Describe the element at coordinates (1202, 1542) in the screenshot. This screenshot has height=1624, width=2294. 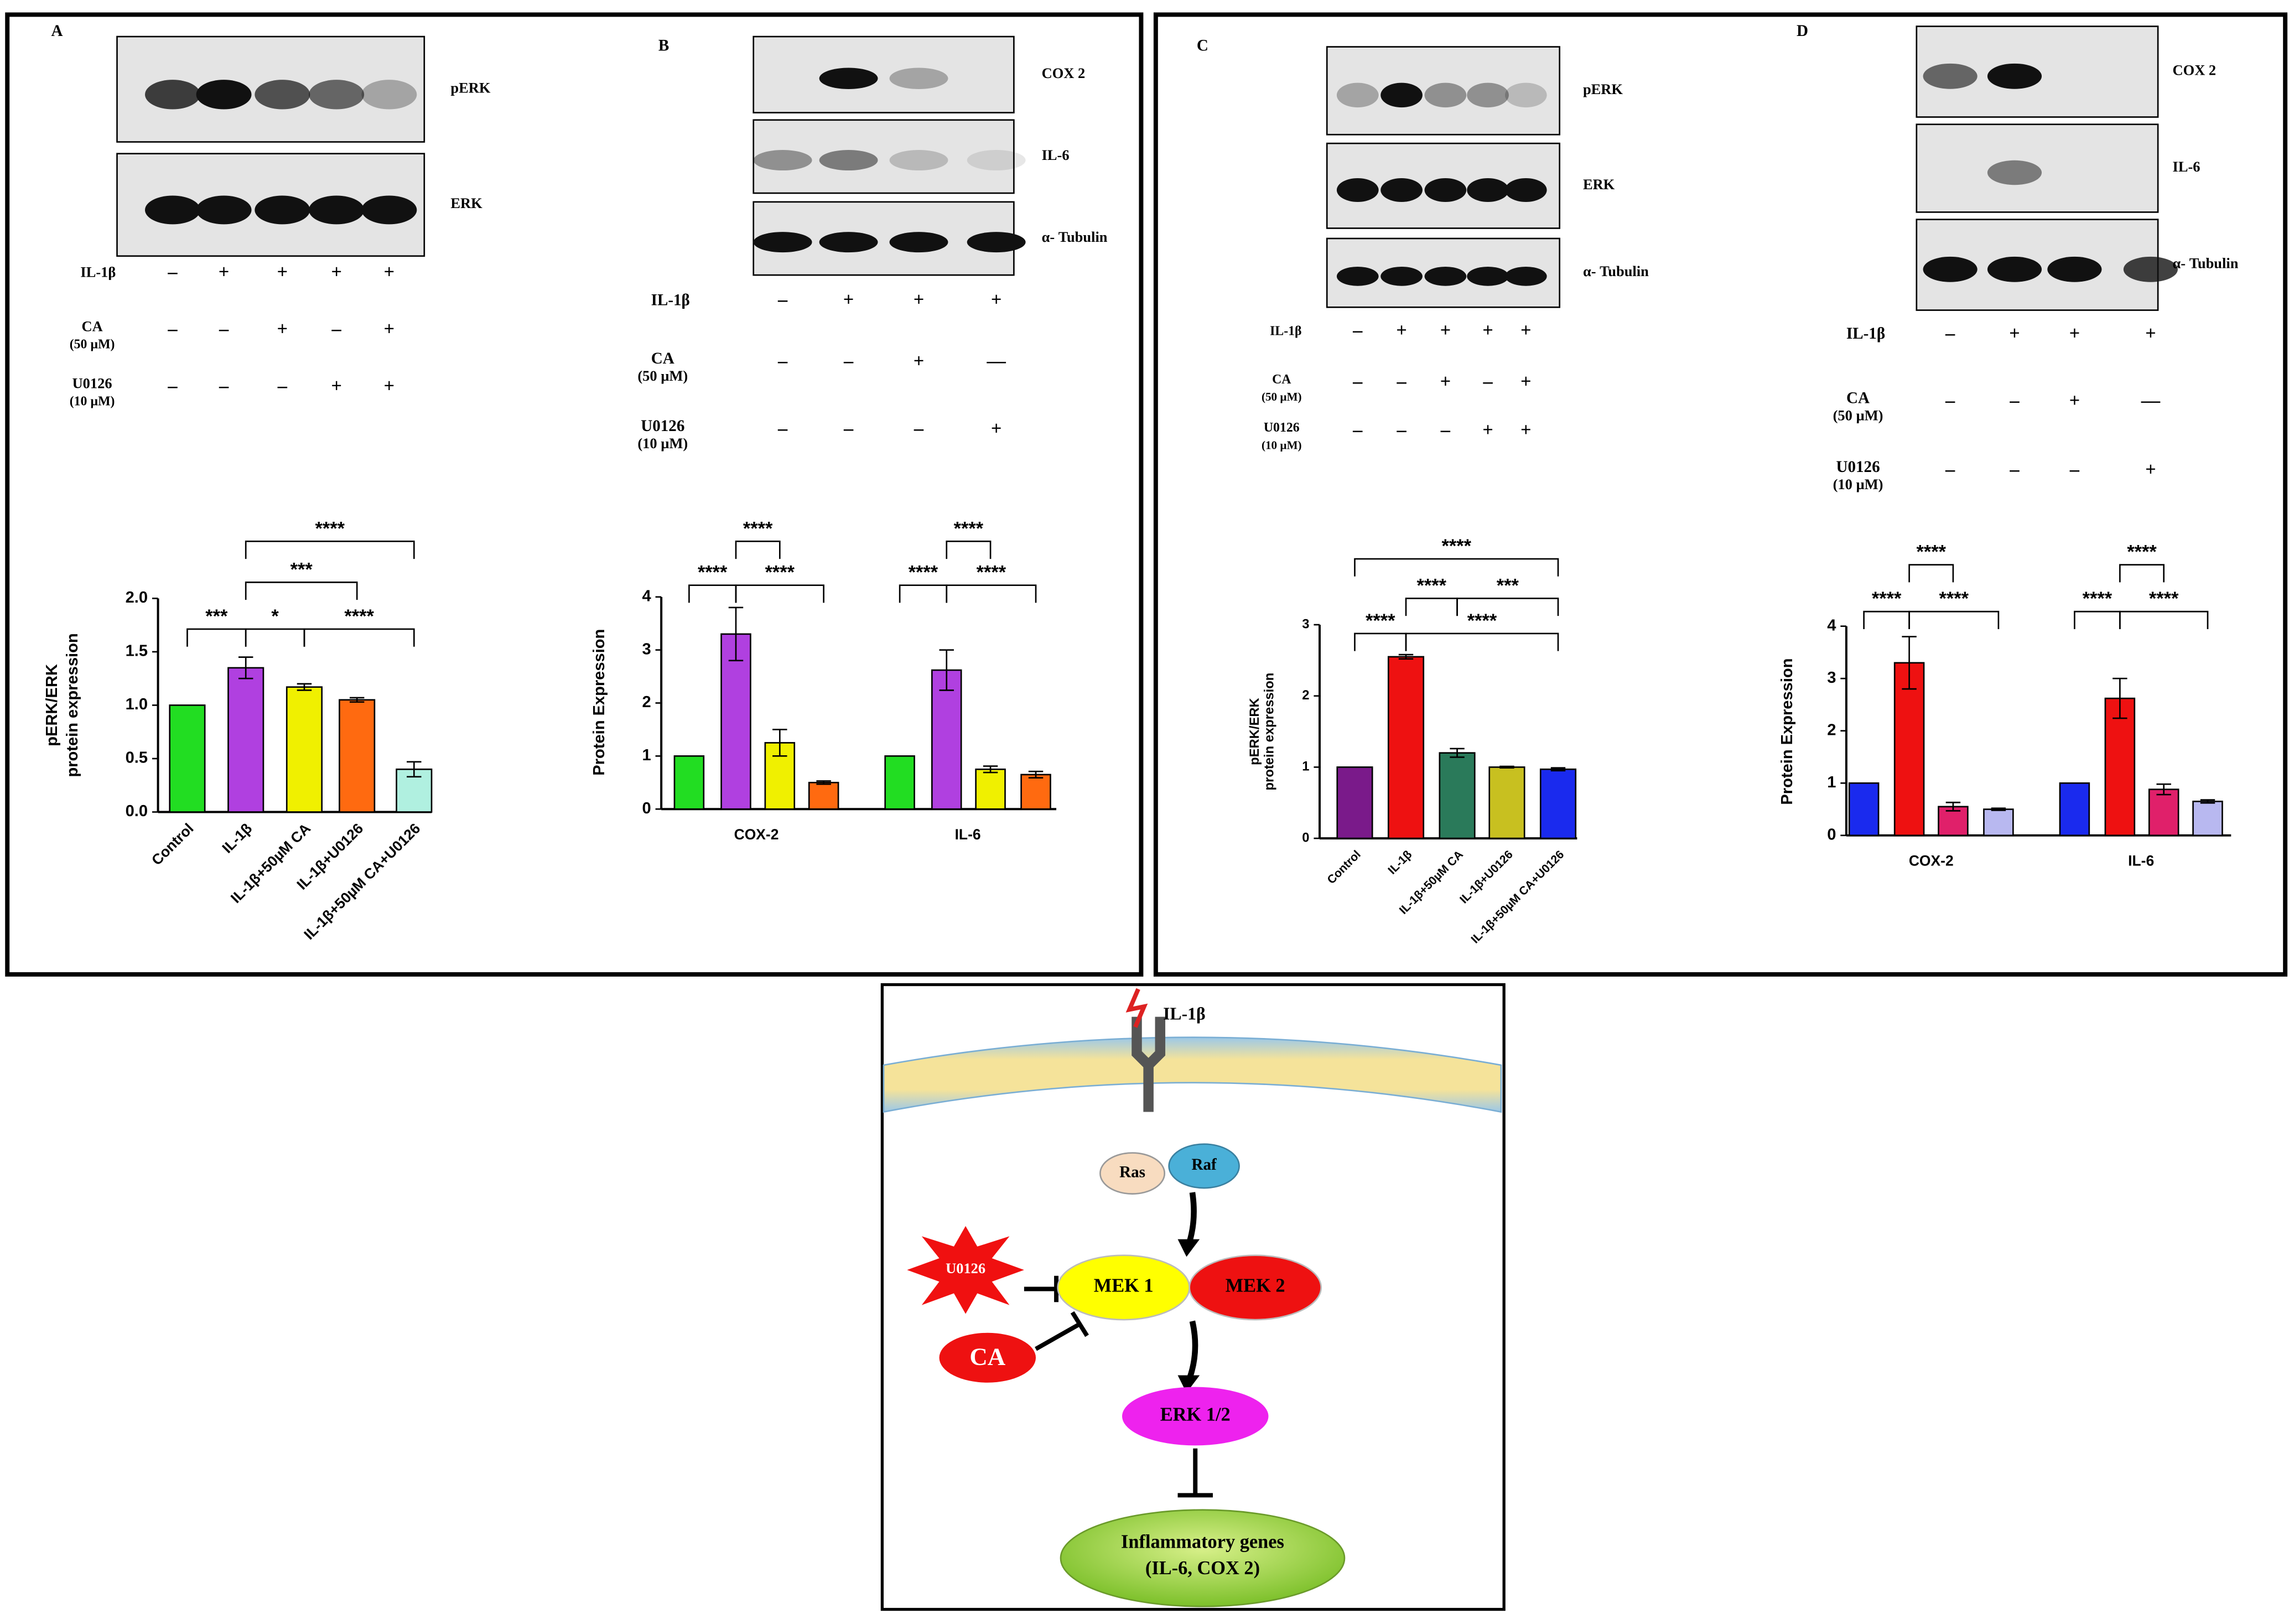
I see `node-label: Inflammatory genes` at that location.